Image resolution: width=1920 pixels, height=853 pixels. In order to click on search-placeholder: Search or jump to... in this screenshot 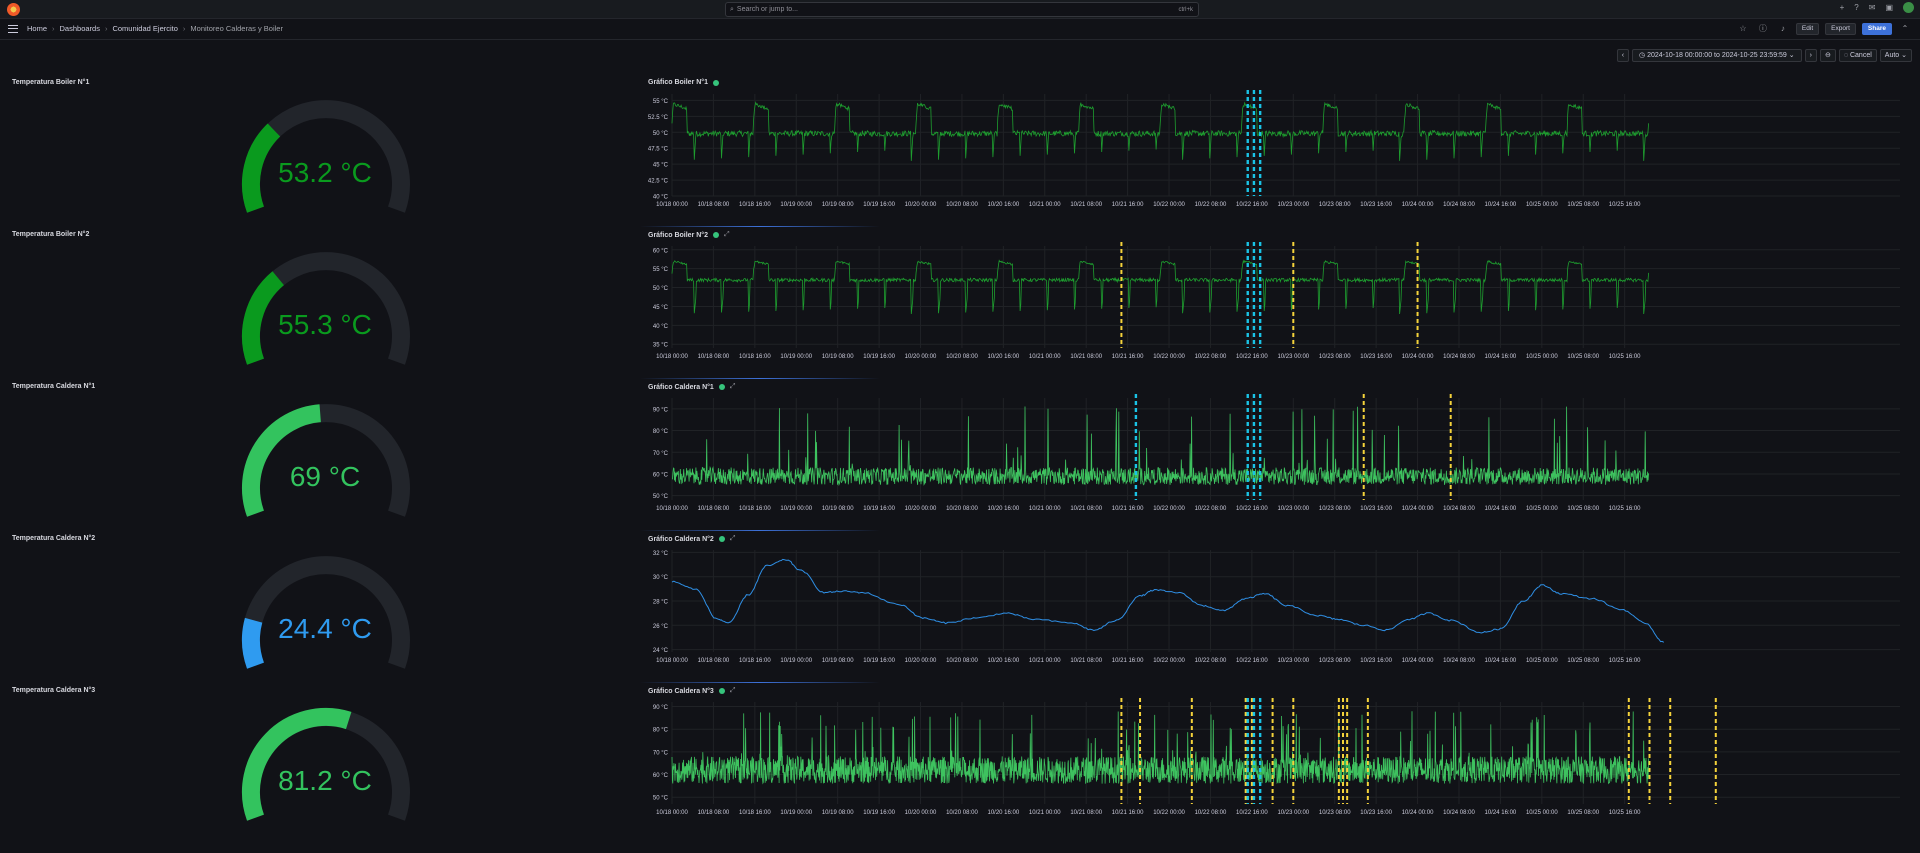, I will do `click(767, 9)`.